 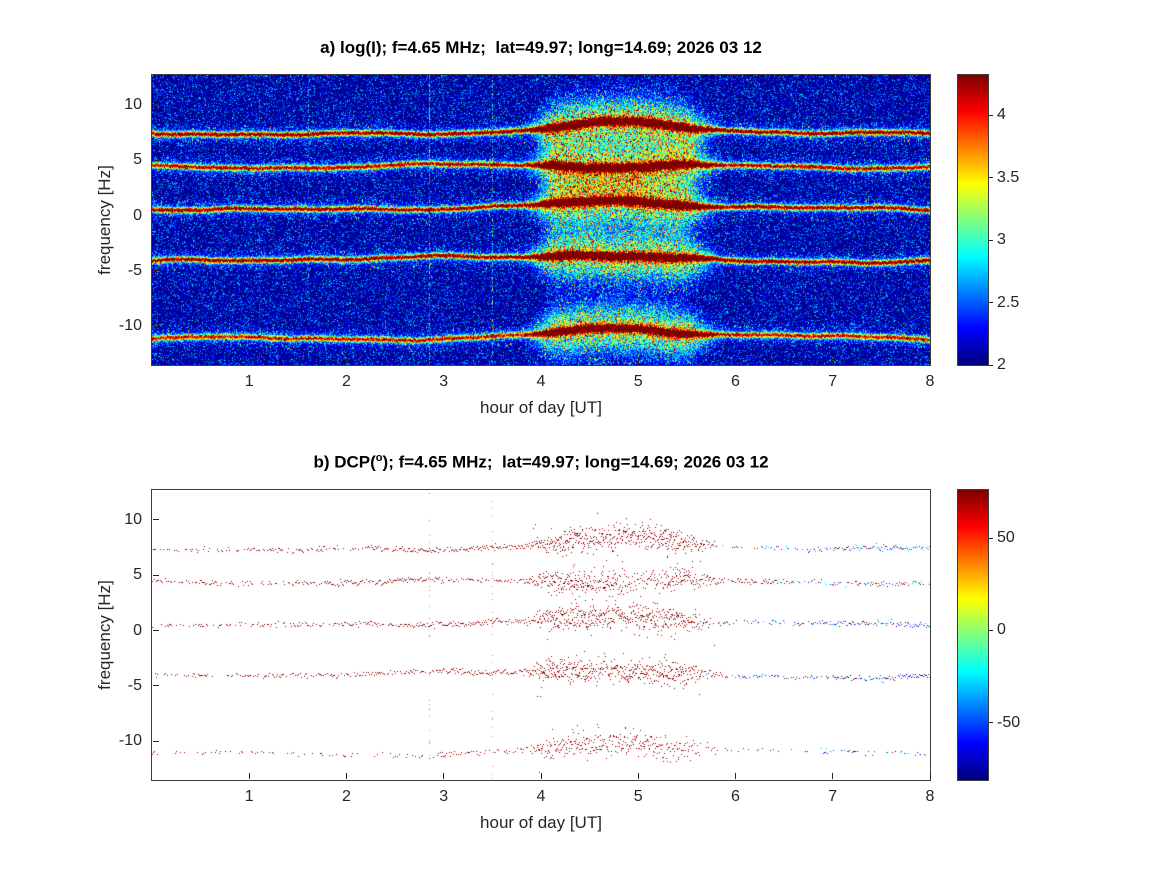 I want to click on colorbar-tick-label: 3, so click(x=1001, y=239).